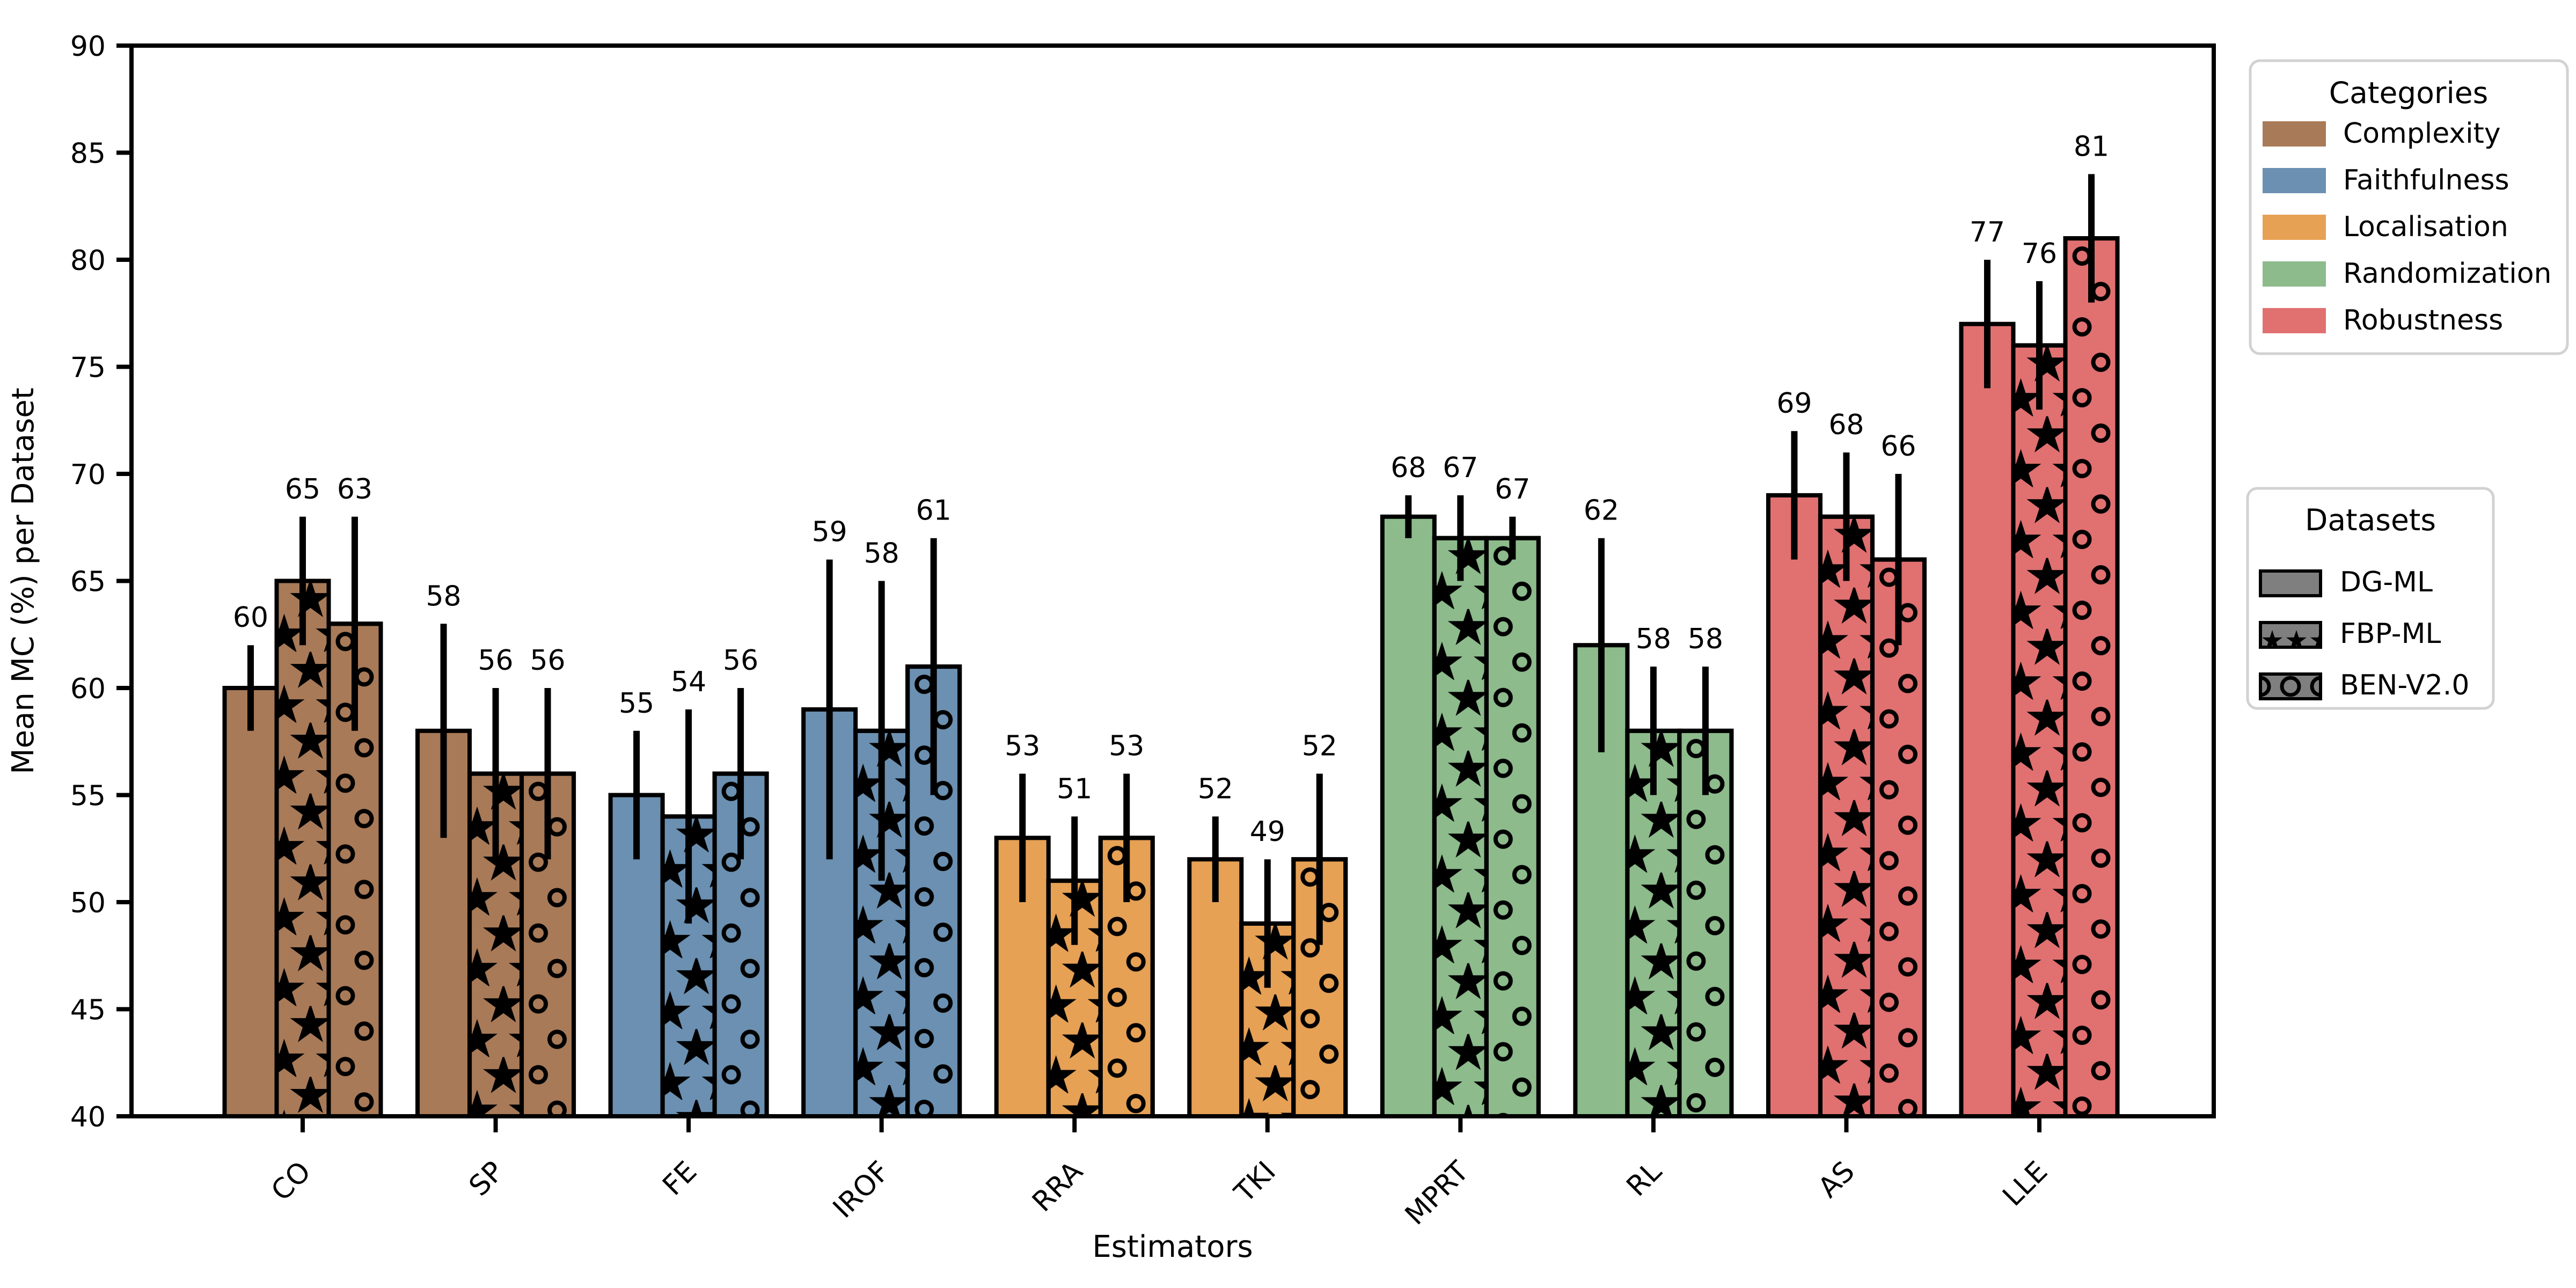 The height and width of the screenshot is (1288, 2576). I want to click on y-tick-label: 90, so click(88, 47).